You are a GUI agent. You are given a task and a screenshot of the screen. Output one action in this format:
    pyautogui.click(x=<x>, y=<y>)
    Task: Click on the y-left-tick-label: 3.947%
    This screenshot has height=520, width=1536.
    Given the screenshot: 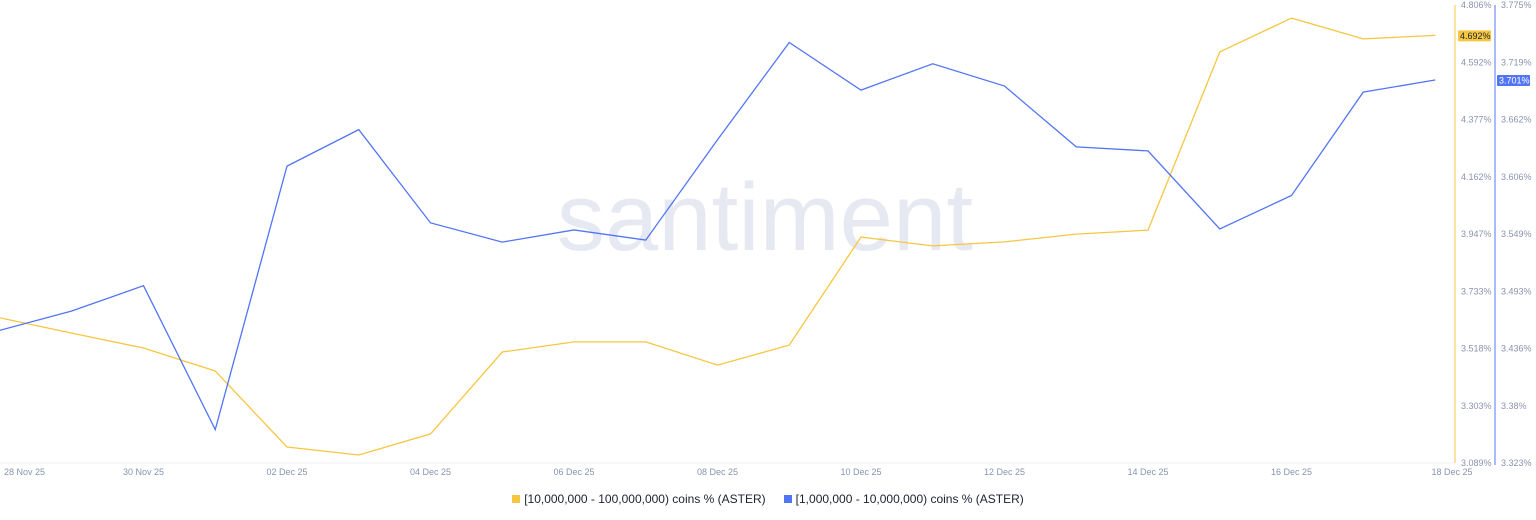 What is the action you would take?
    pyautogui.click(x=1476, y=234)
    